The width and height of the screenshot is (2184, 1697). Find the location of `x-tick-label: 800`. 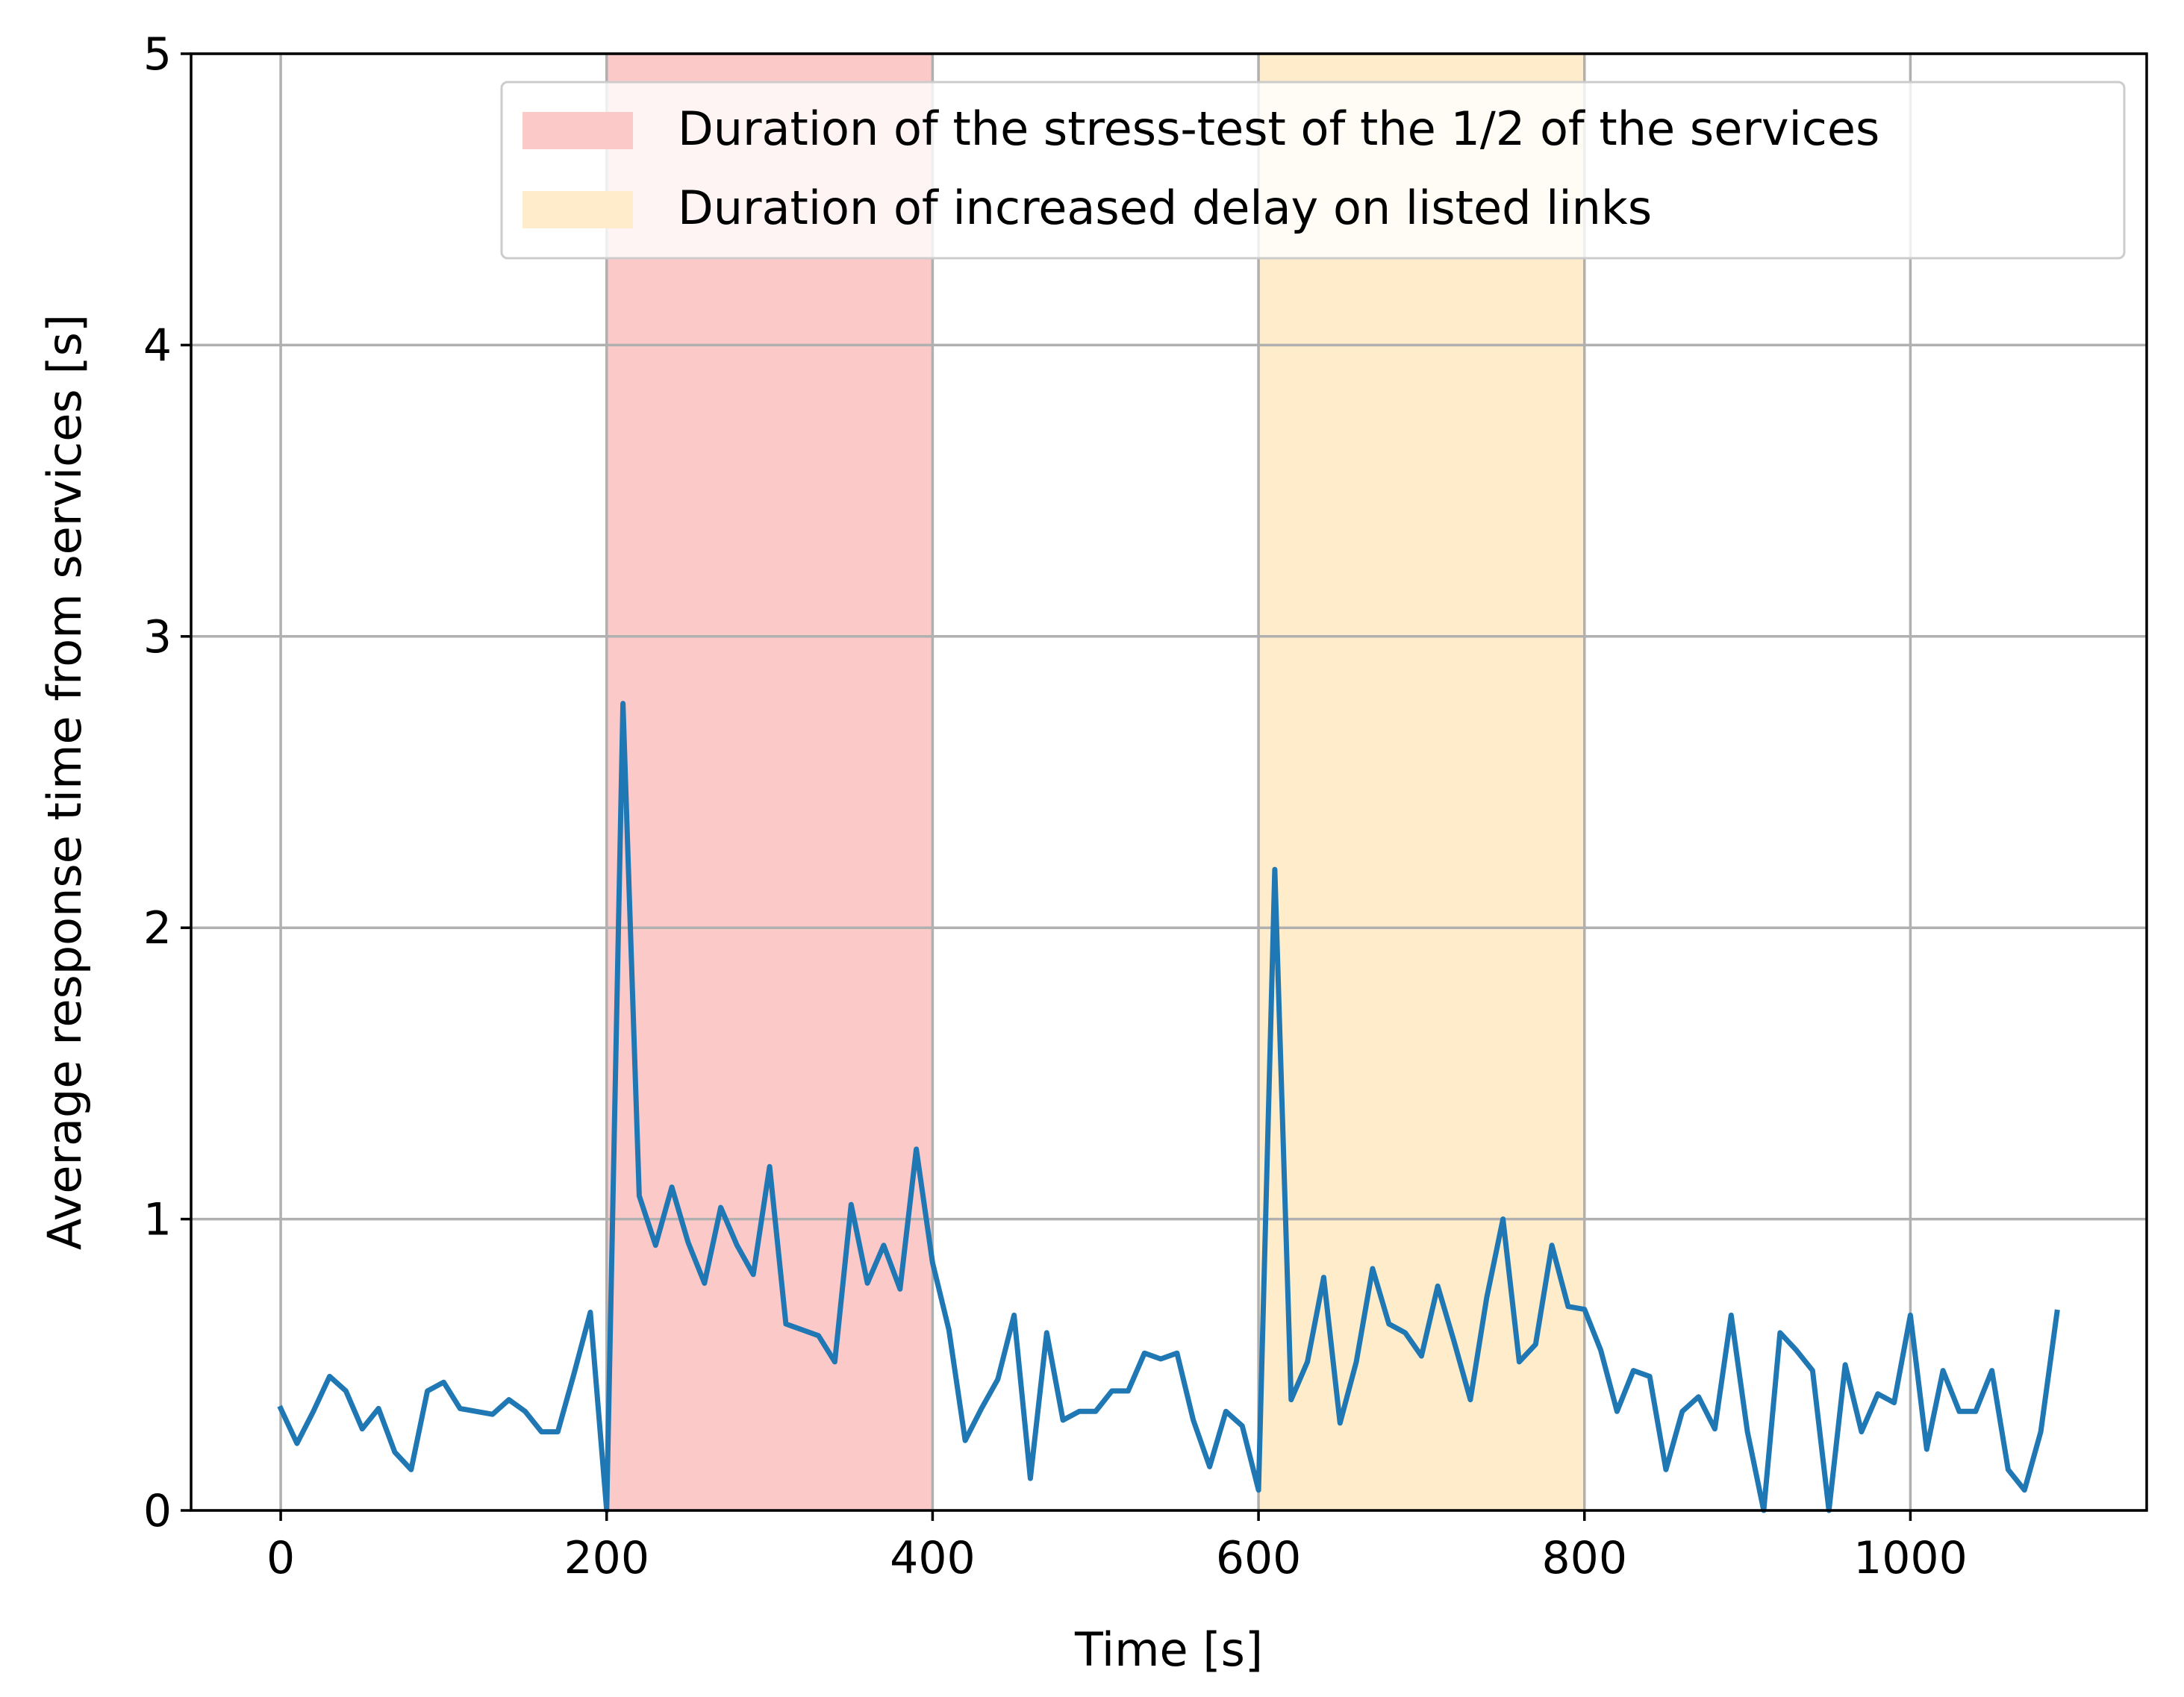

x-tick-label: 800 is located at coordinates (1584, 1558).